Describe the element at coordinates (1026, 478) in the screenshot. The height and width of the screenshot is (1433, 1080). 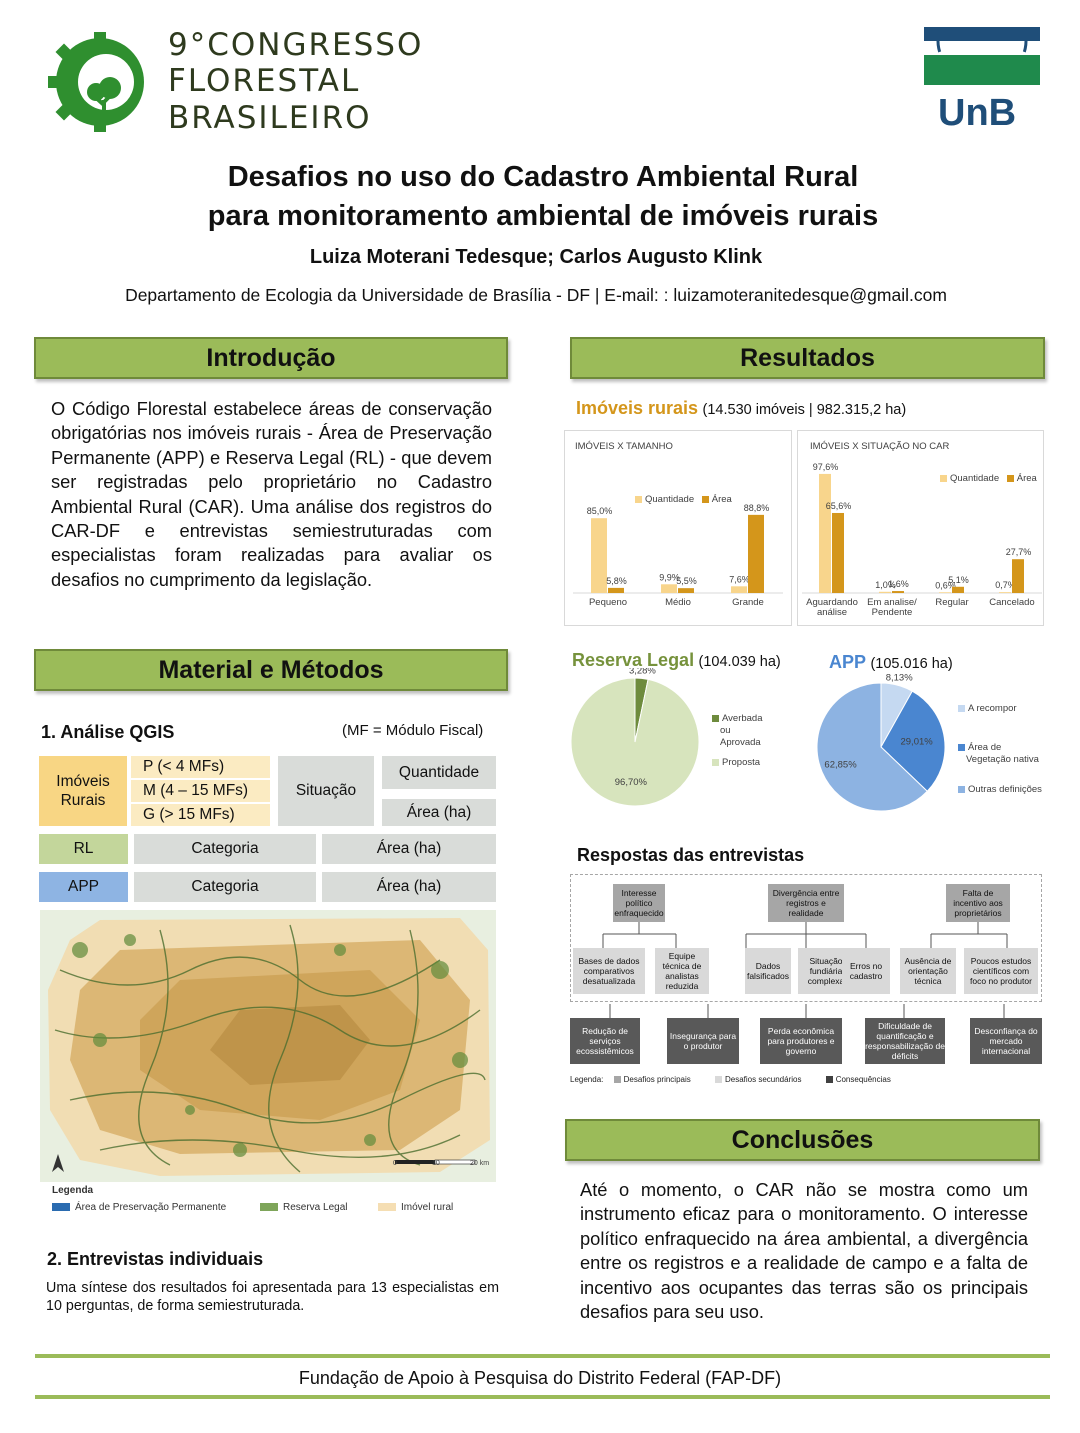
I see `chart2-legend-a: Área` at that location.